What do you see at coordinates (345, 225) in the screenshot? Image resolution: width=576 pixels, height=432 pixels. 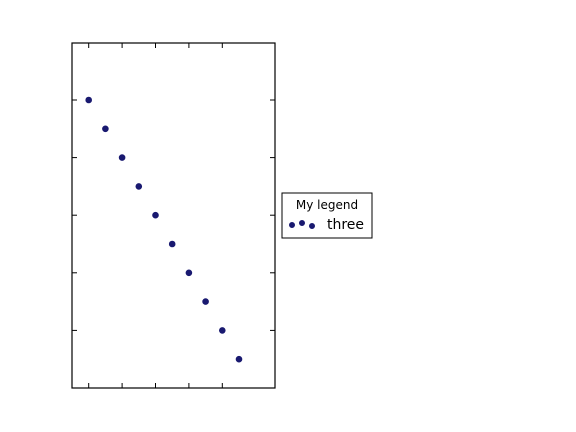 I see `legend-label-three: three` at bounding box center [345, 225].